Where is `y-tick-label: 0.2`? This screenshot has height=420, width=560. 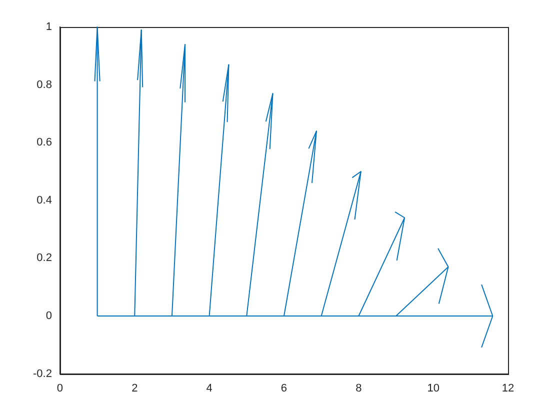 y-tick-label: 0.2 is located at coordinates (44, 258).